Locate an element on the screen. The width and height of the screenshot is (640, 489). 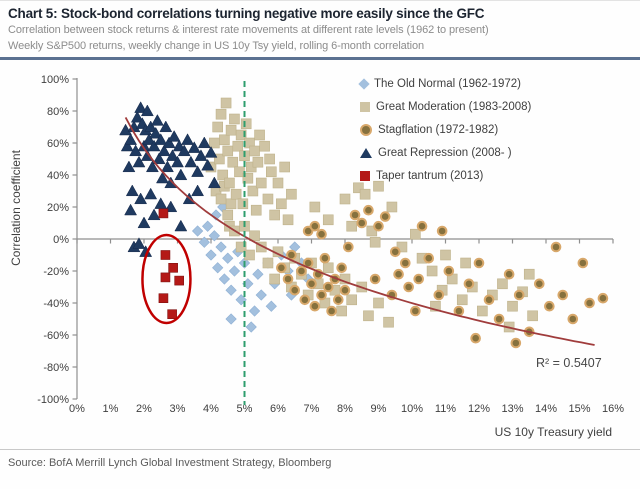
x-tick-label: 3% is located at coordinates (178, 409).